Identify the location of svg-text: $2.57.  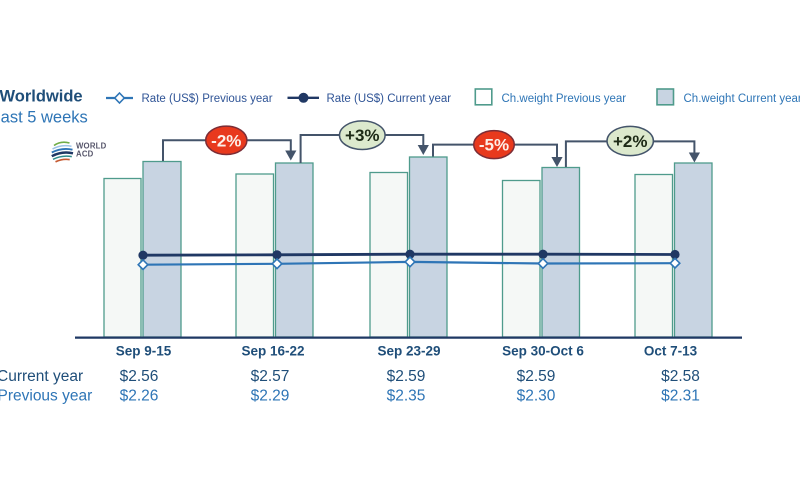
(270, 376).